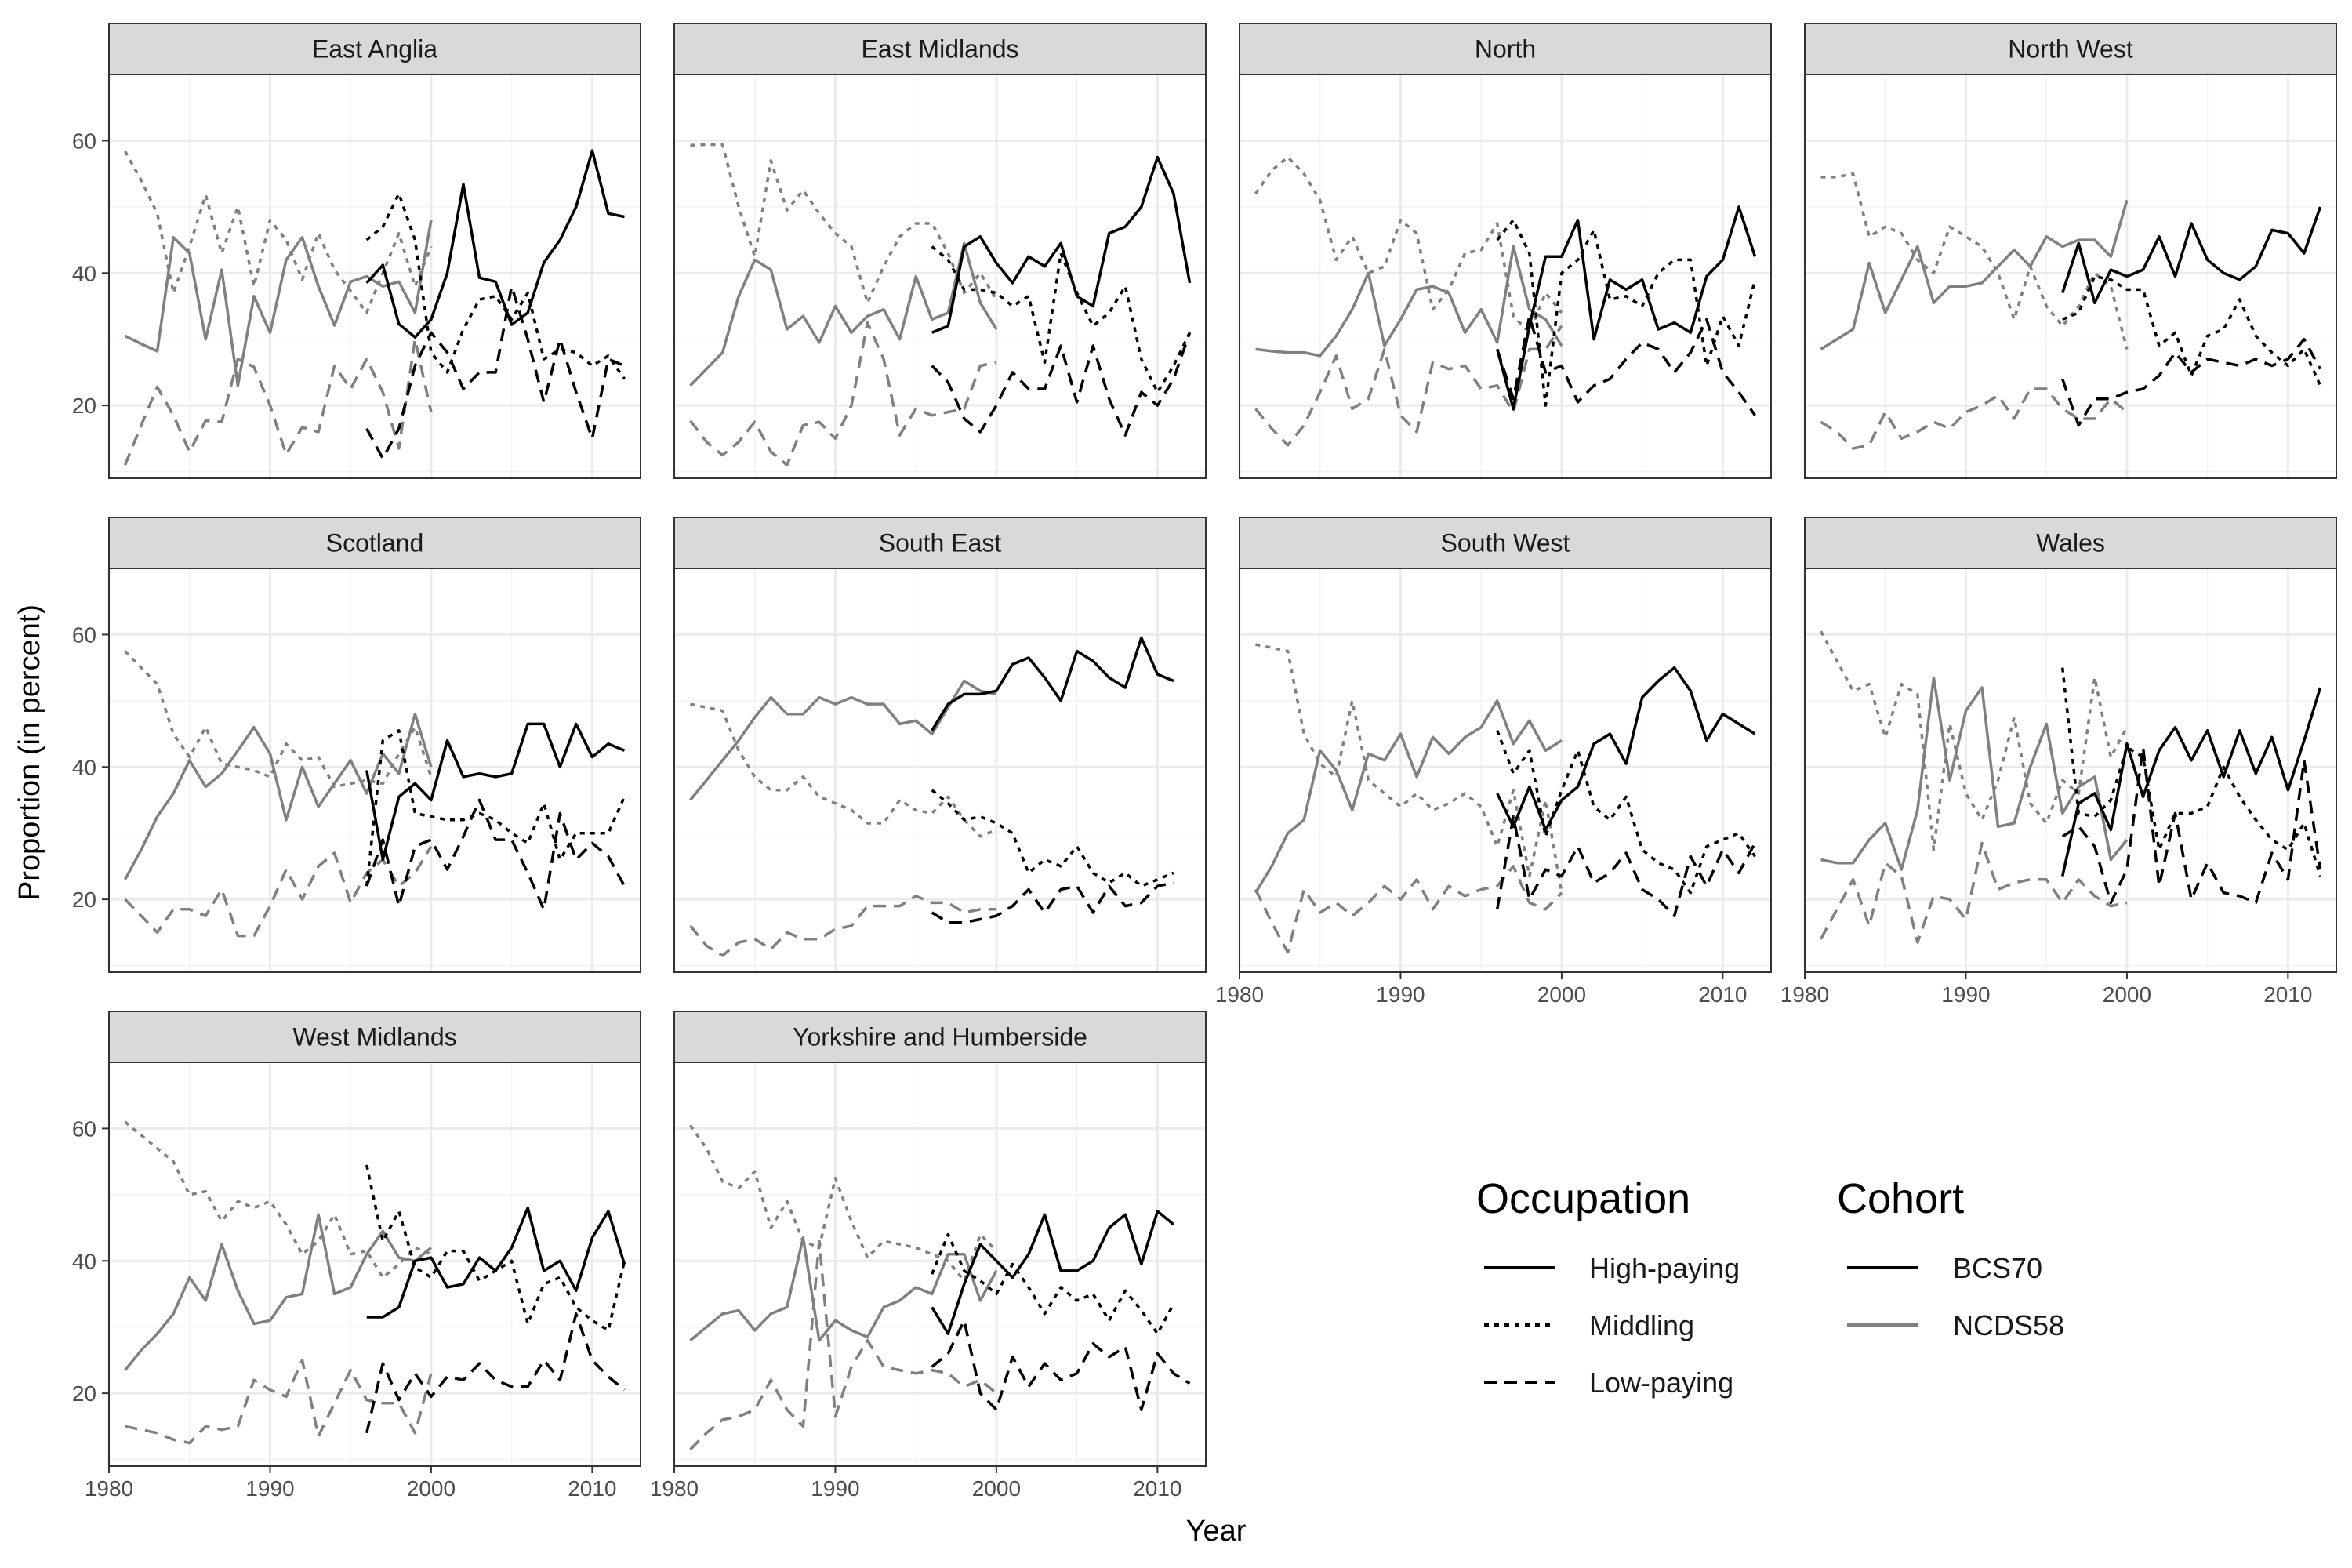  I want to click on x-tick-label: 2010, so click(1157, 1488).